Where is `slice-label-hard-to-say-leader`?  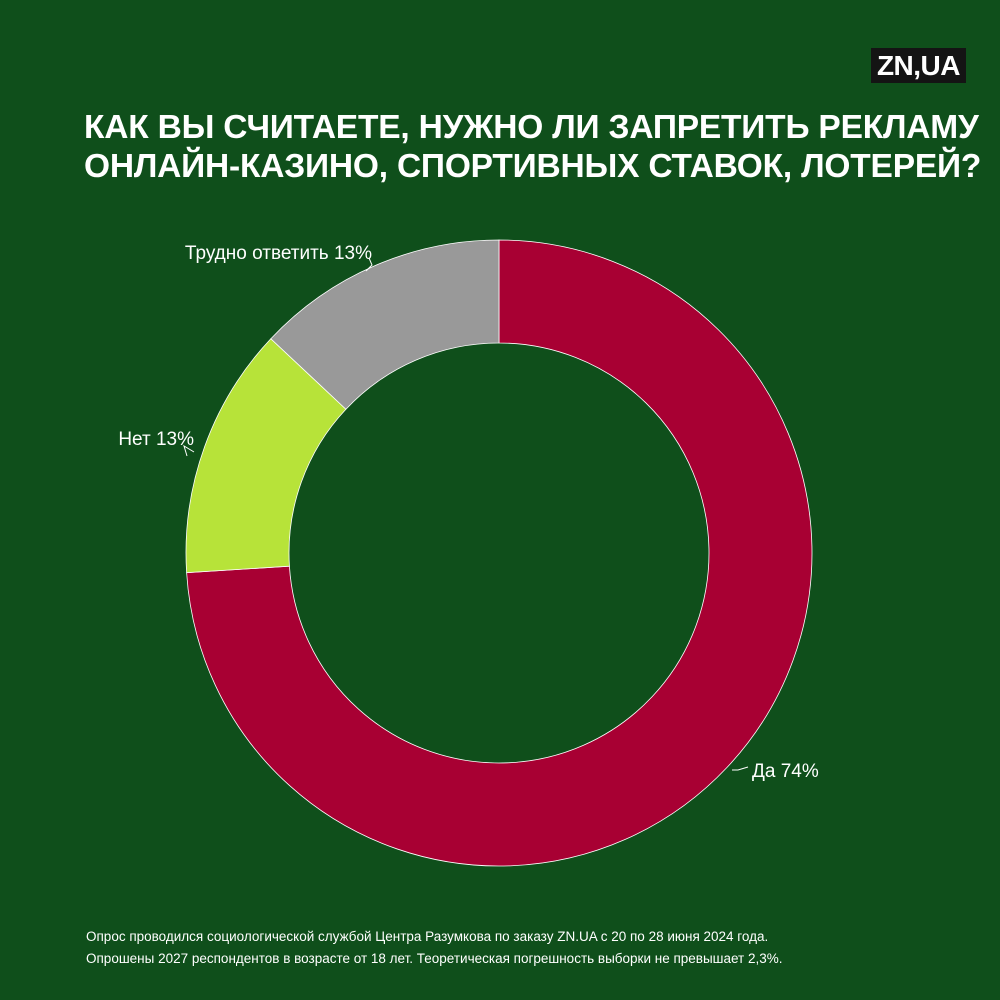
slice-label-hard-to-say-leader is located at coordinates (369, 264).